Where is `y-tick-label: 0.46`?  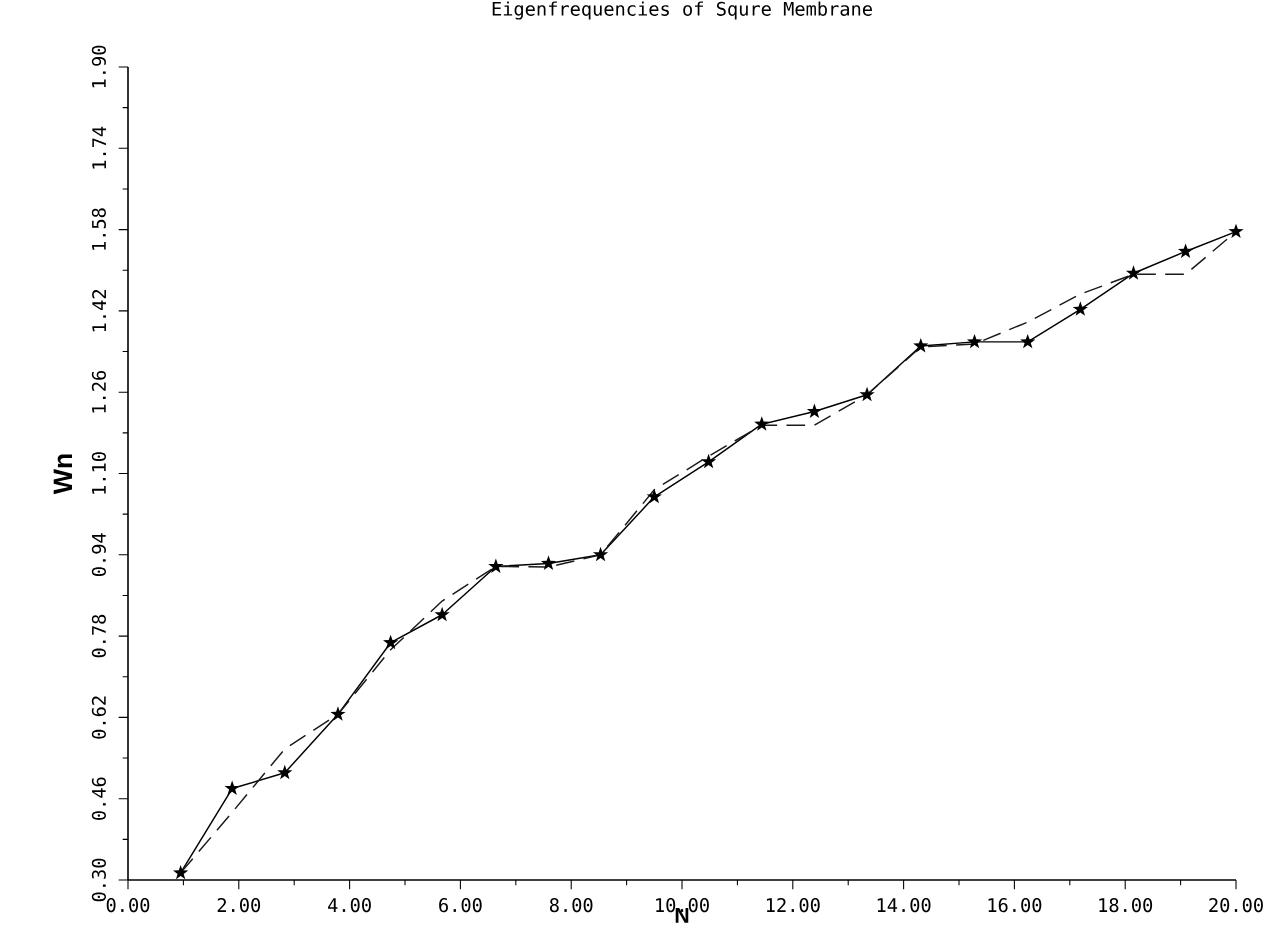 y-tick-label: 0.46 is located at coordinates (98, 798).